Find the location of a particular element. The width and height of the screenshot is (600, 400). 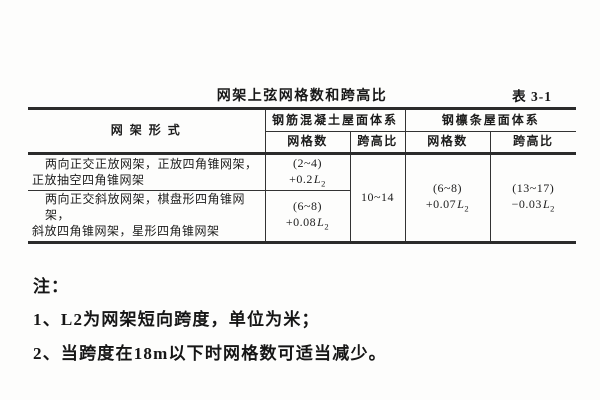

formula-coef: −0.03 is located at coordinates (526, 204).